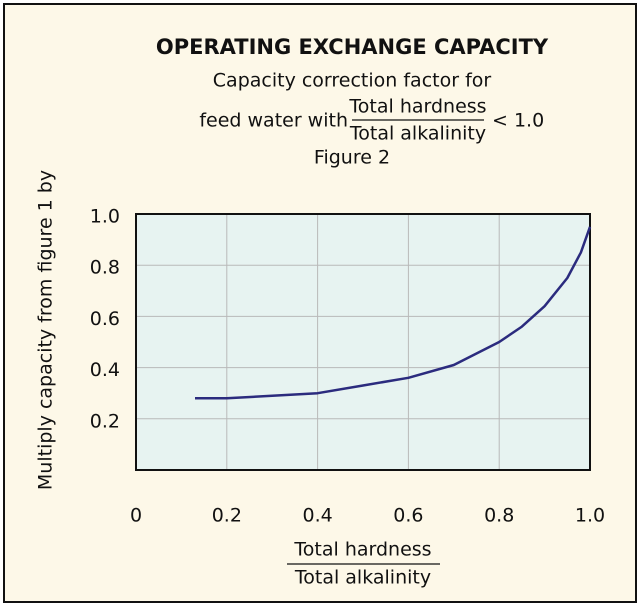 Image resolution: width=641 pixels, height=603 pixels. Describe the element at coordinates (105, 319) in the screenshot. I see `y-tick-label: 0.6` at that location.